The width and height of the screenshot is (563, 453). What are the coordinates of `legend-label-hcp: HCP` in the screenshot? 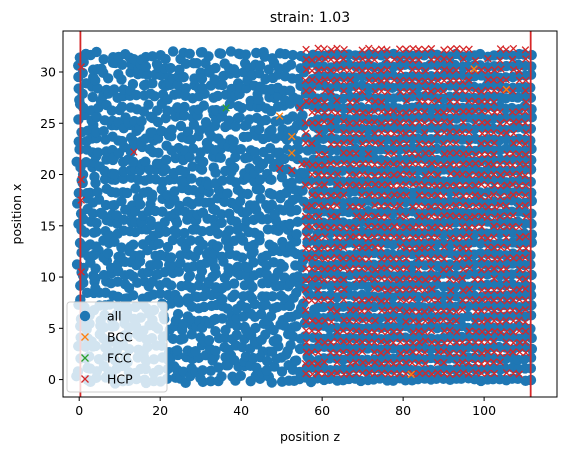 It's located at (120, 379).